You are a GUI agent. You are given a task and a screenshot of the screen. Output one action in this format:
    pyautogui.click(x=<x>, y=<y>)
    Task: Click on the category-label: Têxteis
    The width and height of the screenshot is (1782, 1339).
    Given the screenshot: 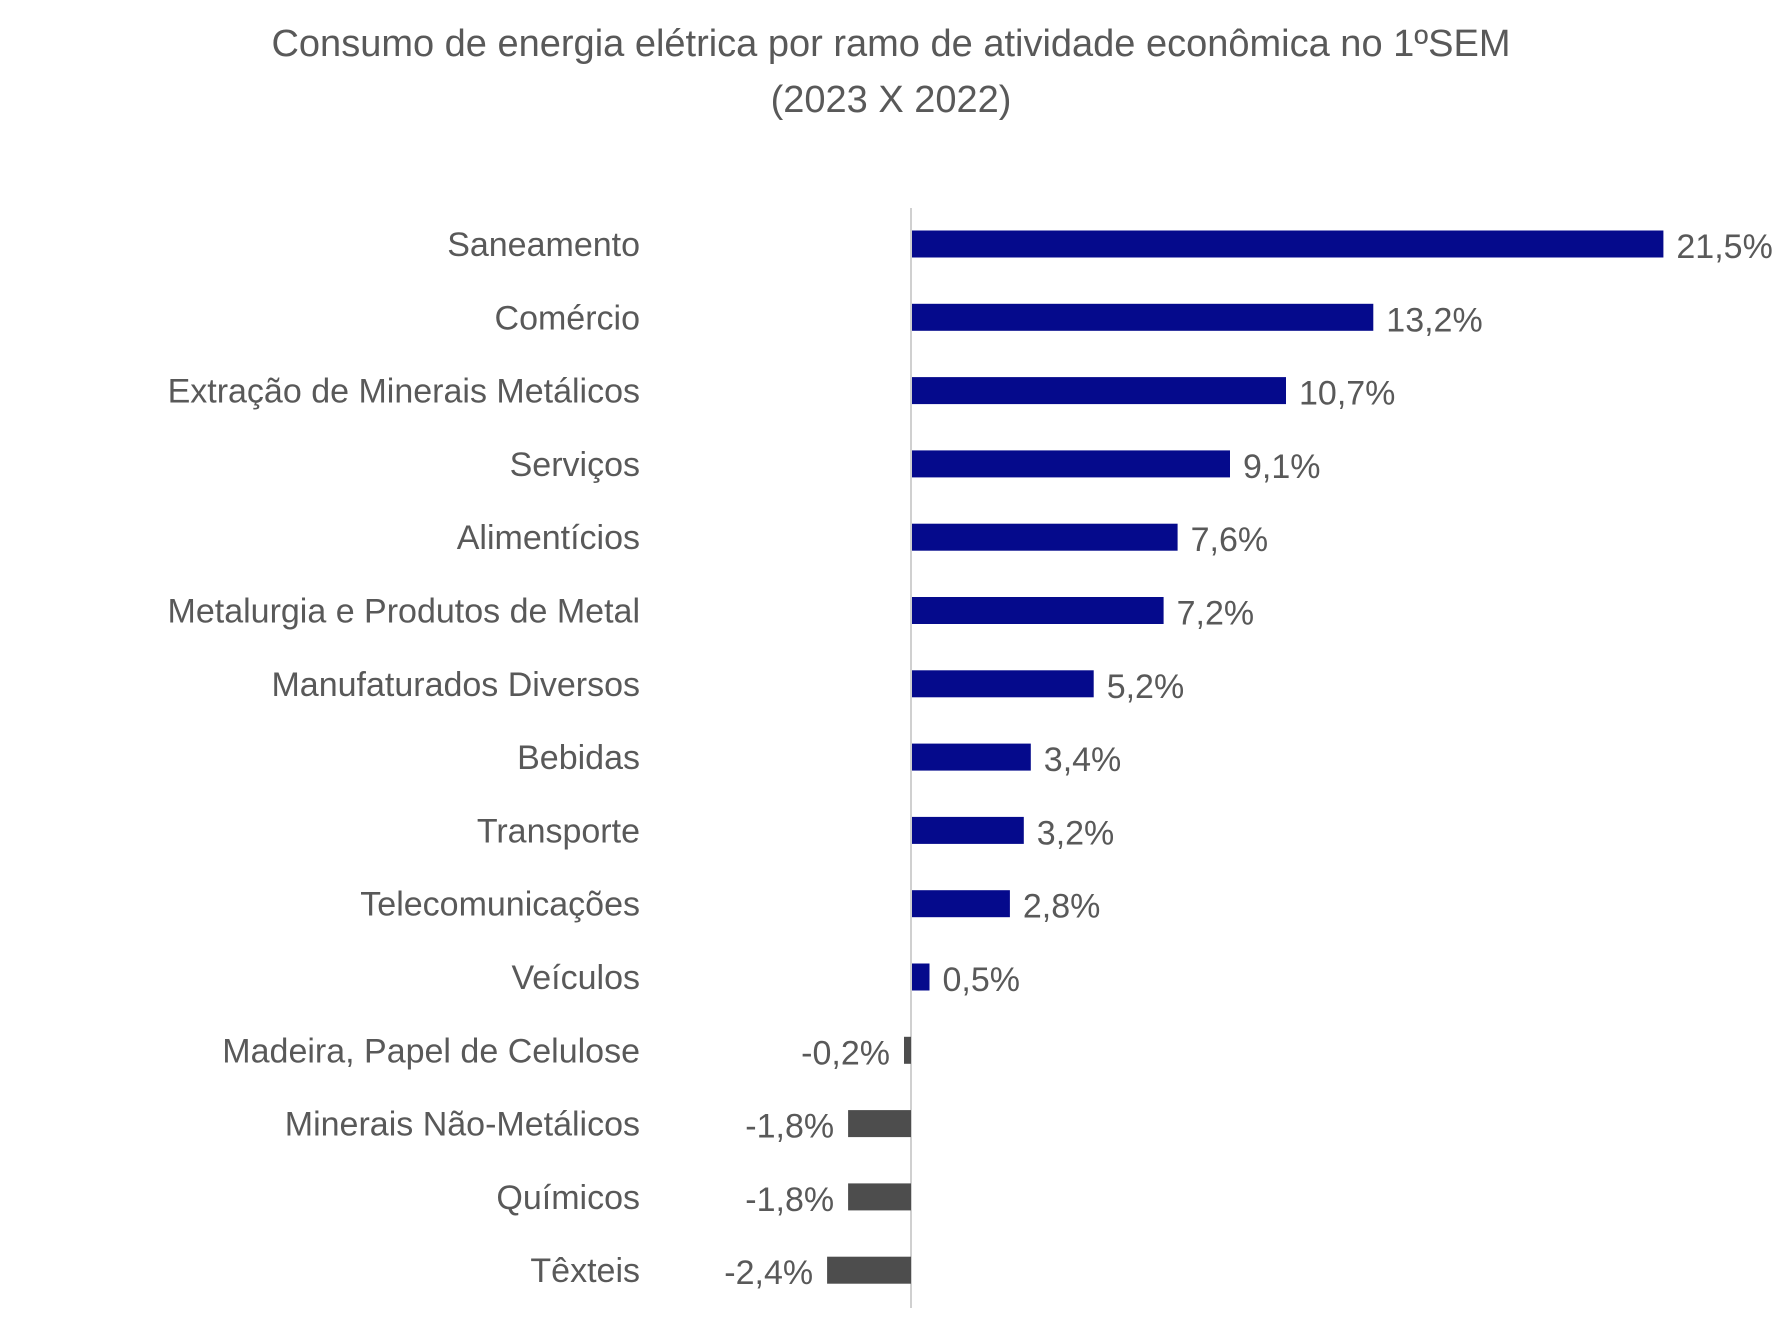 What is the action you would take?
    pyautogui.click(x=585, y=1271)
    